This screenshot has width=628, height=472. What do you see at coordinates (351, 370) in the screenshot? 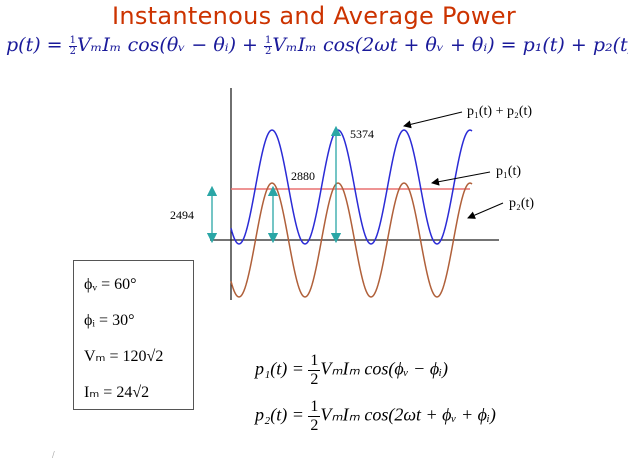
I see `p1-equation: p₁(t) = 1 2 VₘIₘ cos(ϕᵥ − ϕᵢ)` at bounding box center [351, 370].